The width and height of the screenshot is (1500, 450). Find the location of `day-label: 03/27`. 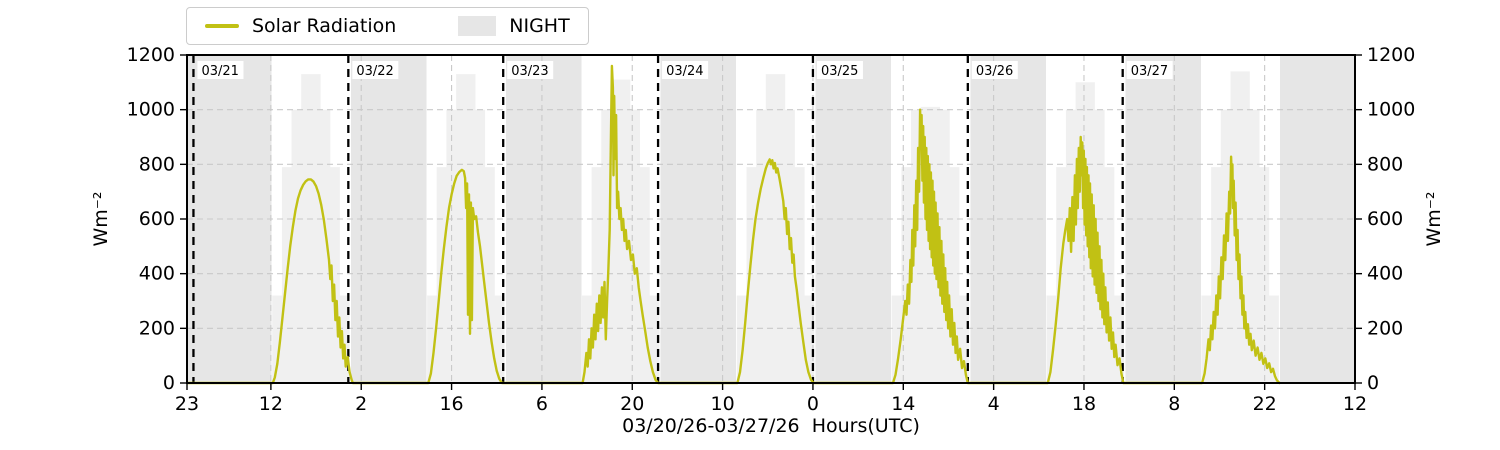

day-label: 03/27 is located at coordinates (1149, 71).